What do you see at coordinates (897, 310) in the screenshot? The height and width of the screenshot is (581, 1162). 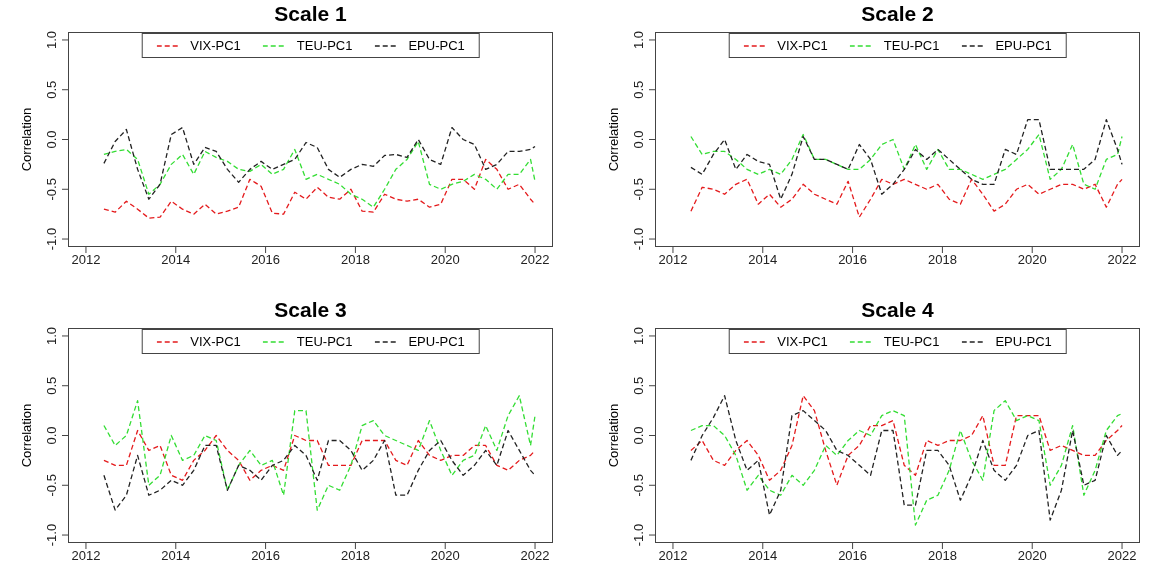 I see `chart-title: Scale 4` at bounding box center [897, 310].